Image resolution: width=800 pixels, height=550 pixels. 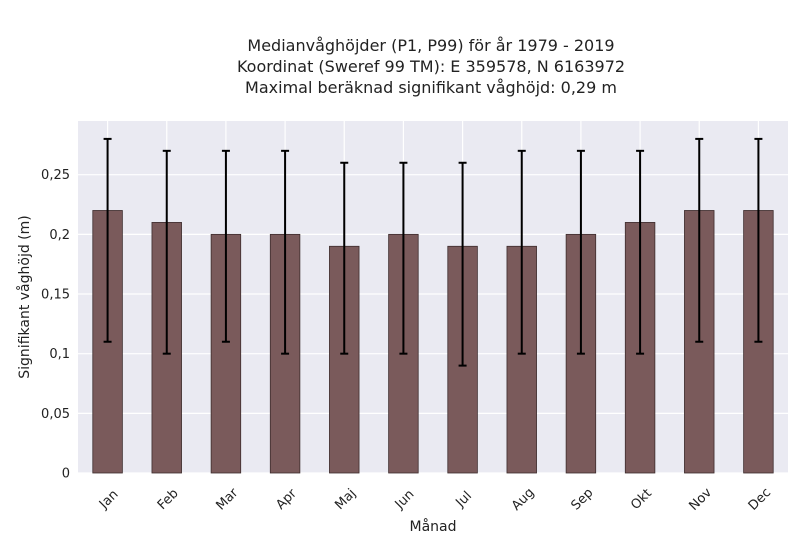 What do you see at coordinates (701, 499) in the screenshot?
I see `x-tick-label: Nov` at bounding box center [701, 499].